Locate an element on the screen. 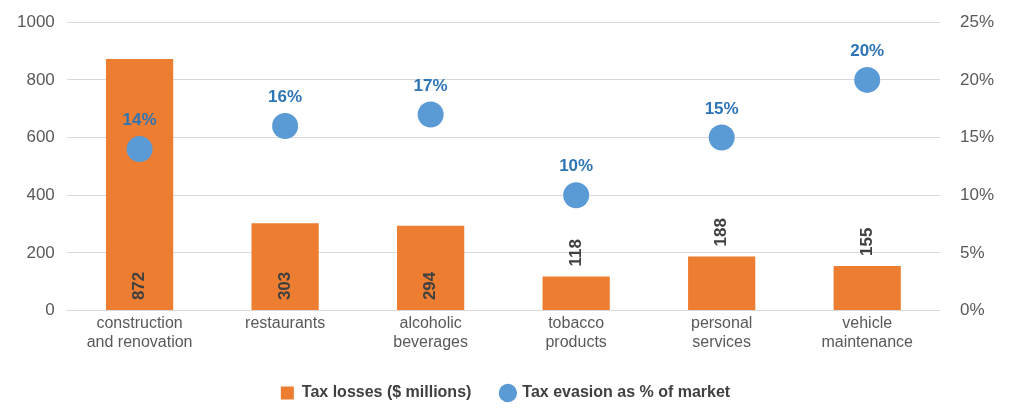 This screenshot has width=1016, height=411. y-tick-label: 600 is located at coordinates (40, 137).